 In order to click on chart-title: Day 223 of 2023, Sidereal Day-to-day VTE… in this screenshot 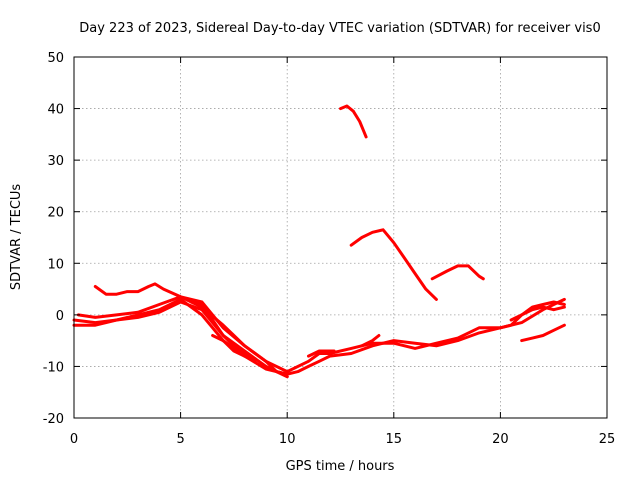, I will do `click(339, 28)`.